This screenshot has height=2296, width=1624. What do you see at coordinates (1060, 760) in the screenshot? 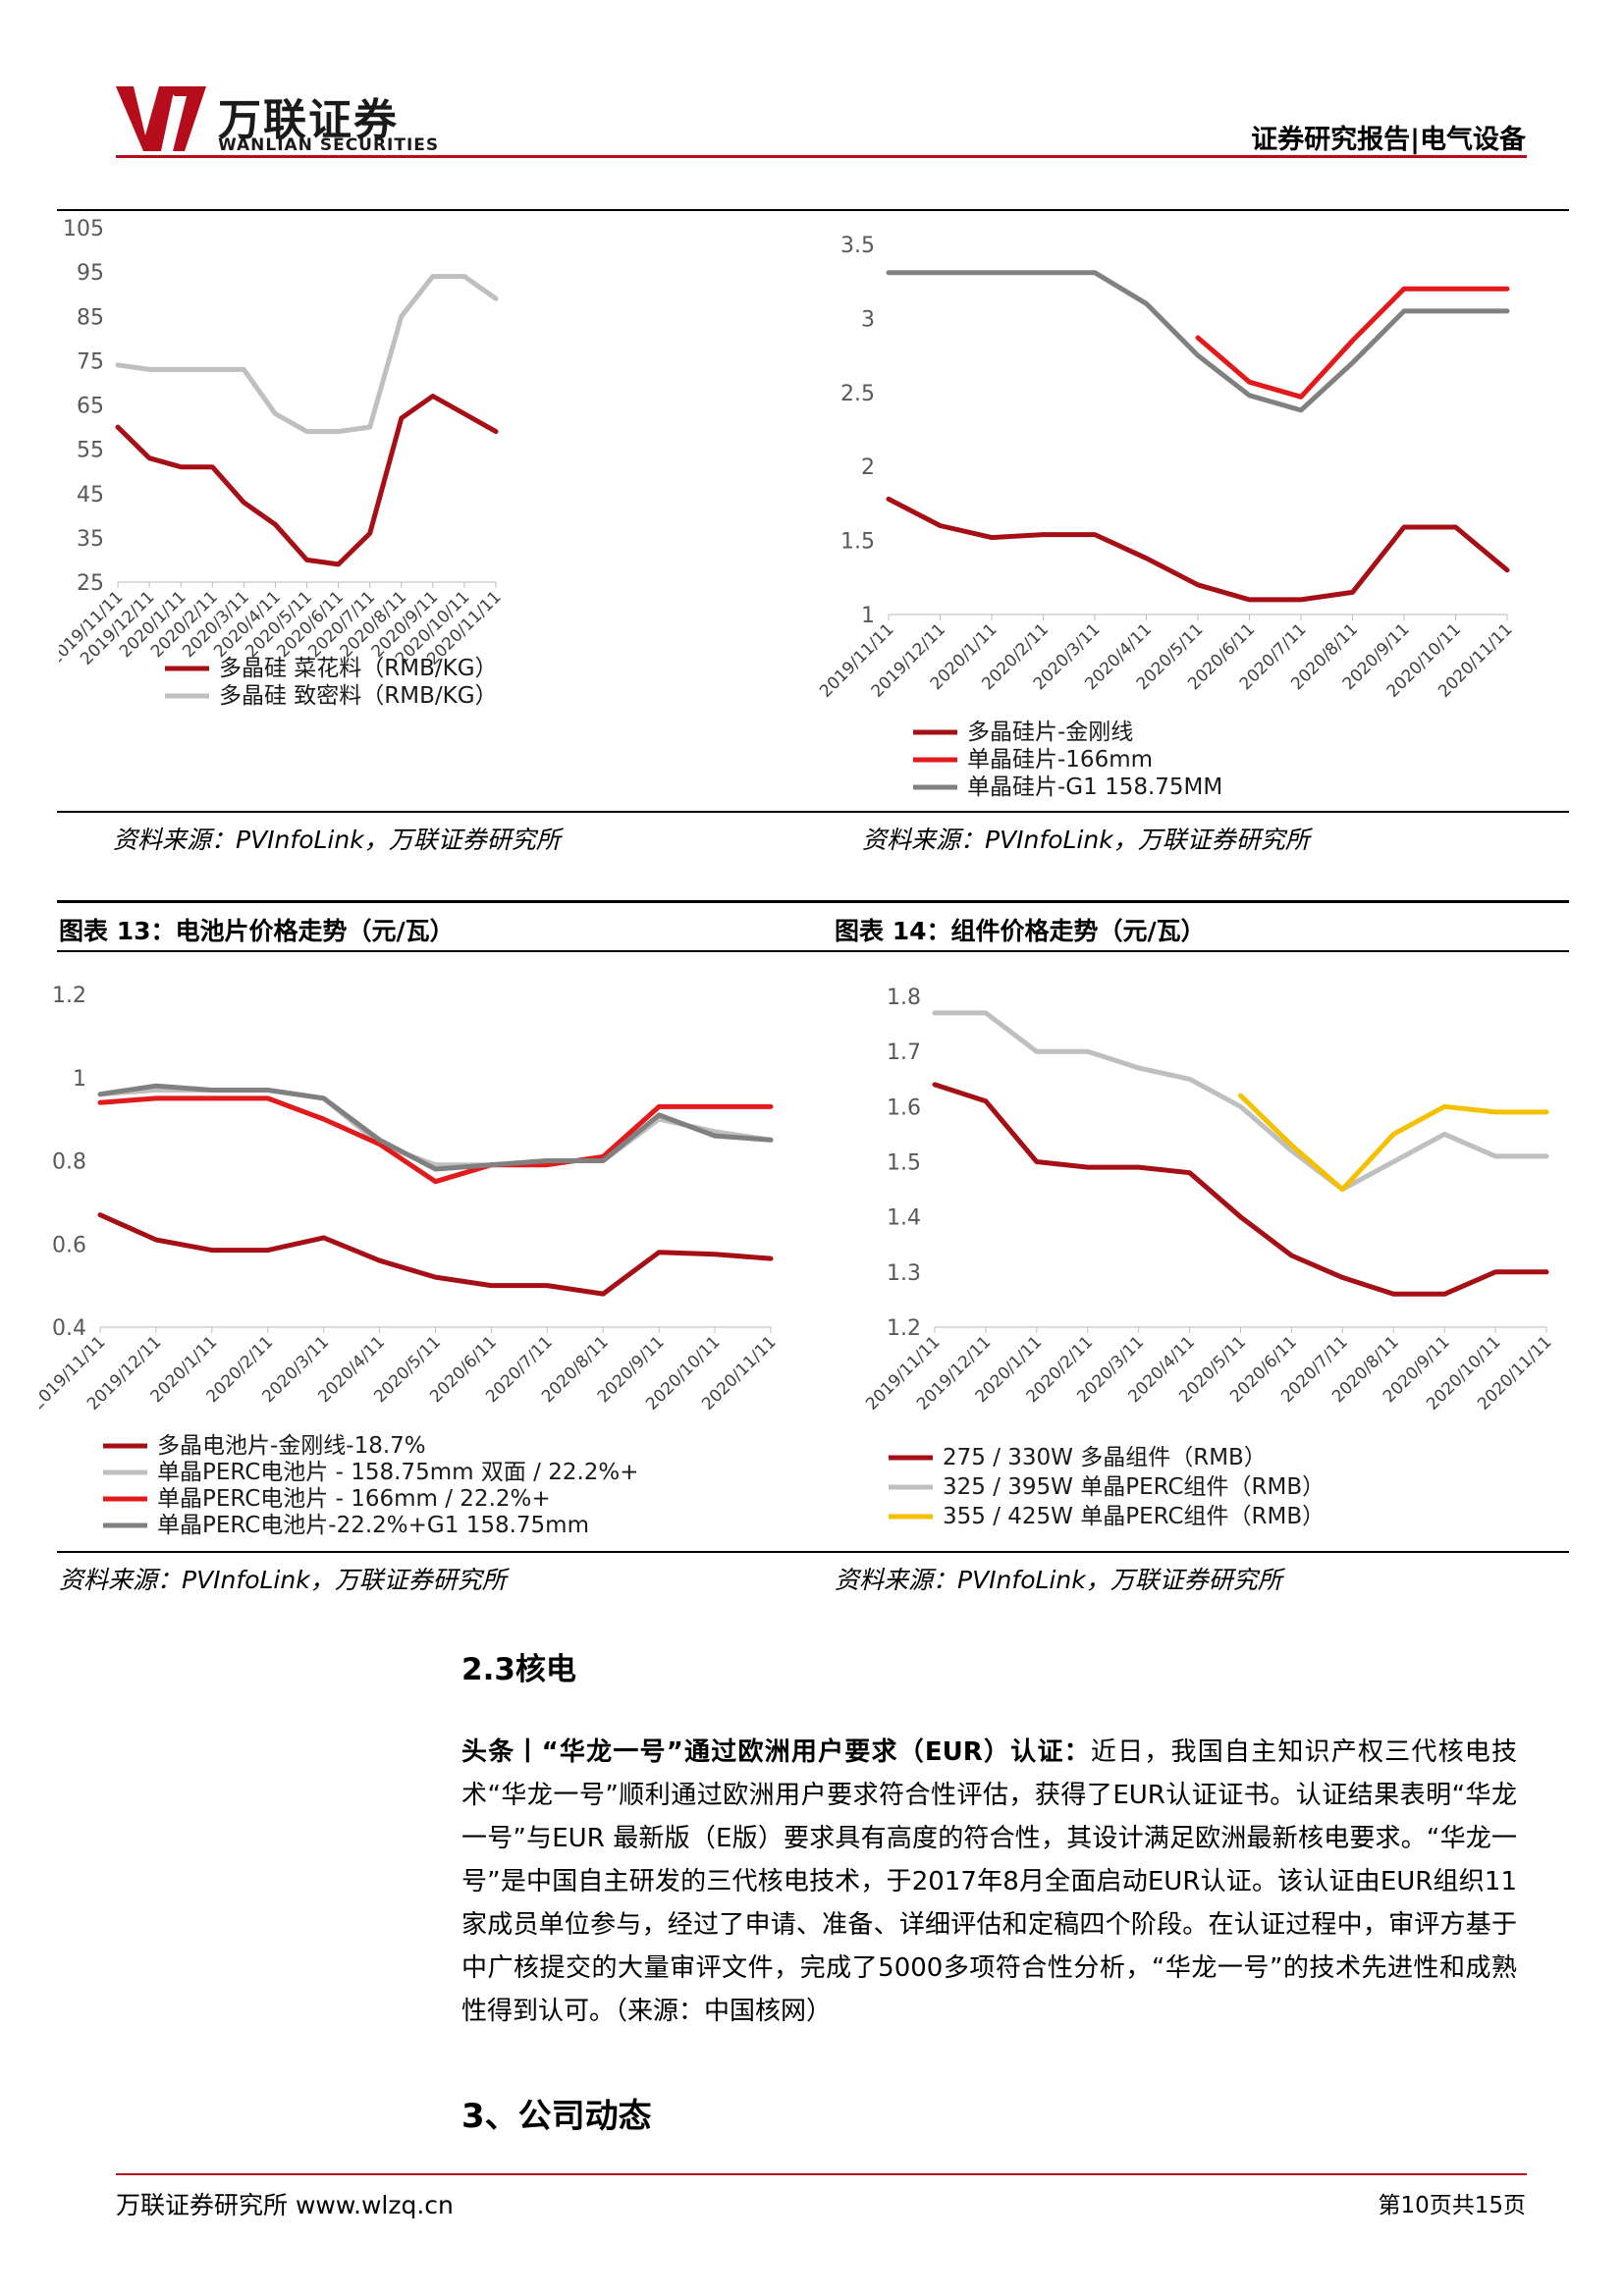
I see `legend-label: 单晶硅片-166mm` at bounding box center [1060, 760].